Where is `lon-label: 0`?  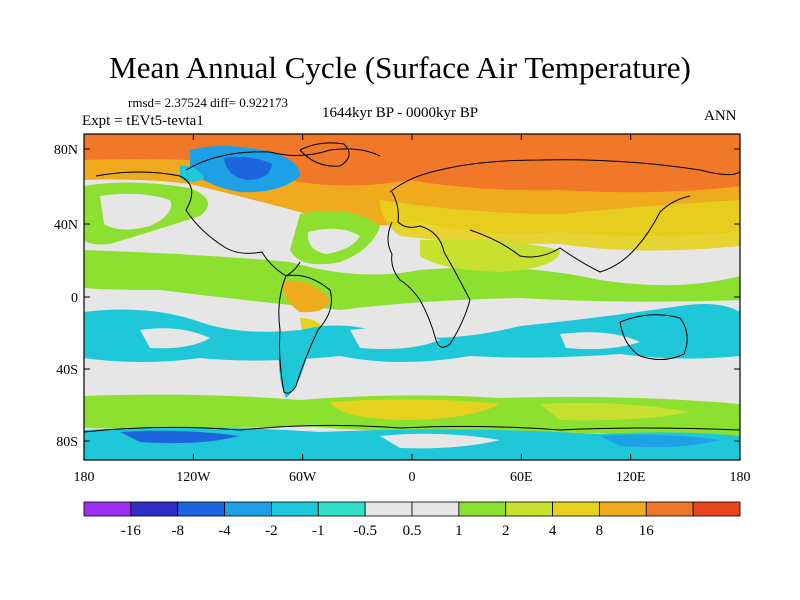 lon-label: 0 is located at coordinates (412, 477).